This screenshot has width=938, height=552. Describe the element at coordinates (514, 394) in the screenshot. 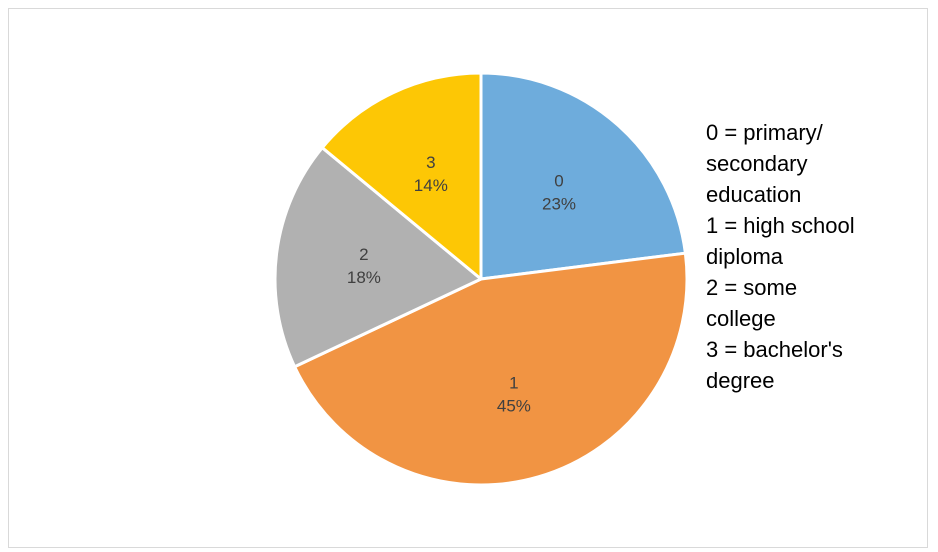

I see `slice-label-1: 1 45%` at that location.